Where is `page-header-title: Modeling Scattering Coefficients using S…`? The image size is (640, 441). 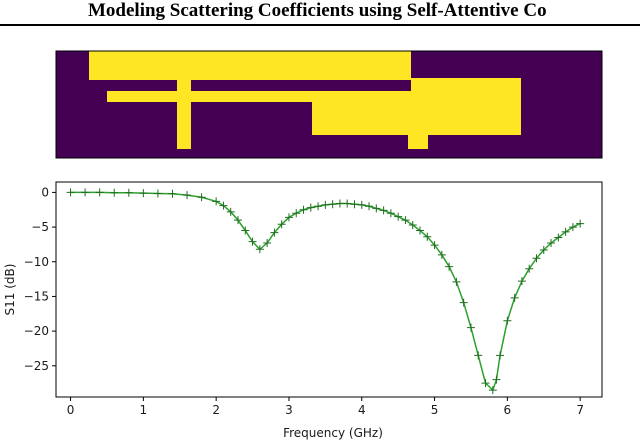 page-header-title: Modeling Scattering Coefficients using S… is located at coordinates (317, 10).